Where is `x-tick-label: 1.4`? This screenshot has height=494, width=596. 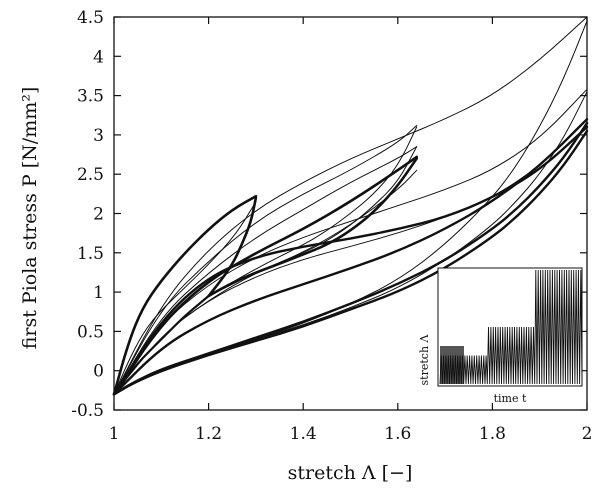 x-tick-label: 1.4 is located at coordinates (303, 434).